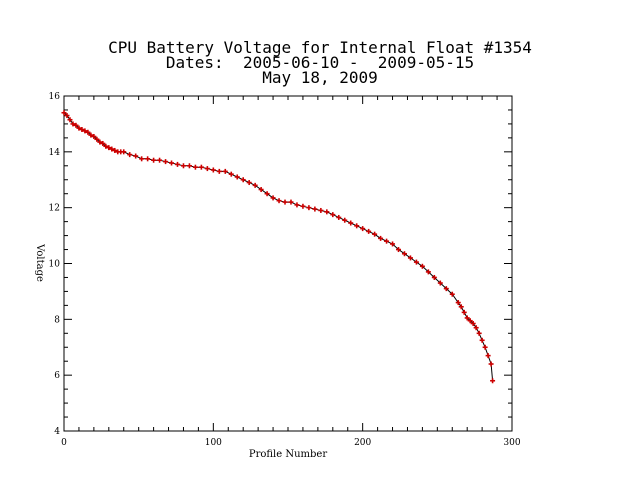  What do you see at coordinates (55, 265) in the screenshot?
I see `y-tick-label: 10` at bounding box center [55, 265].